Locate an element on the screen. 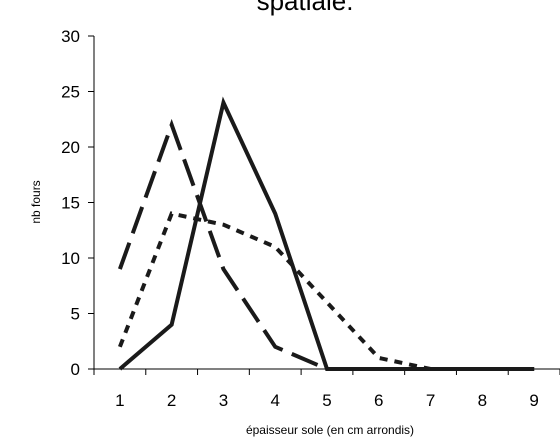 This screenshot has height=437, width=560. x-tick-label: 2 is located at coordinates (171, 400).